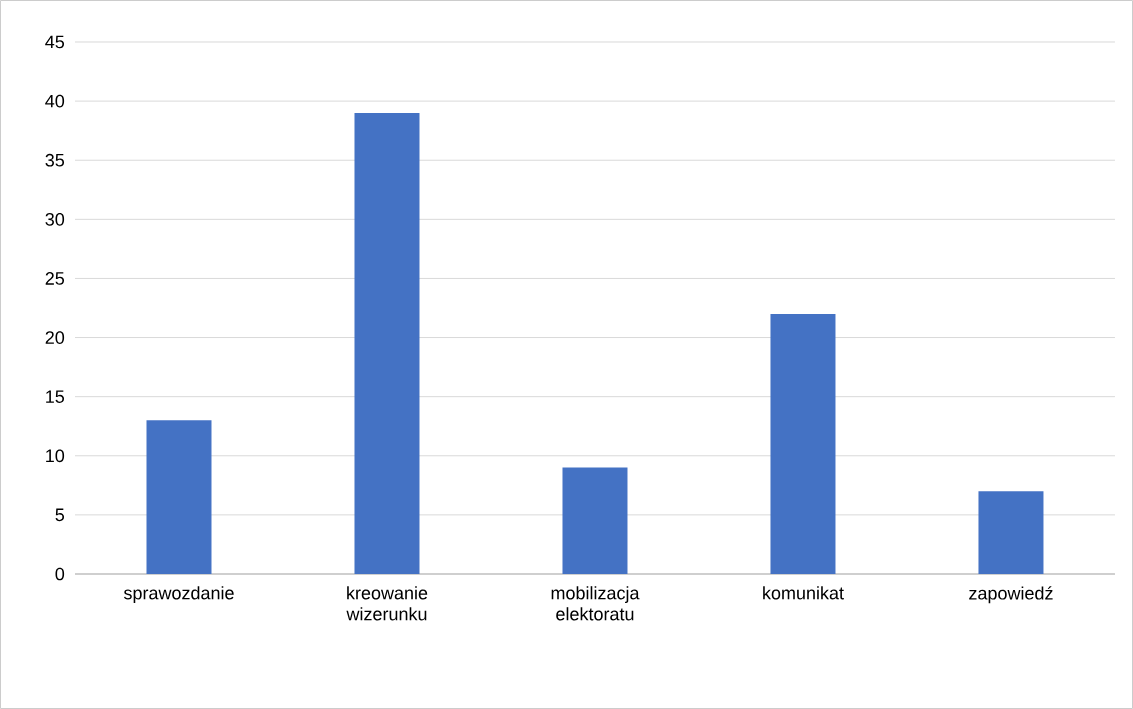 The image size is (1133, 709). What do you see at coordinates (55, 278) in the screenshot?
I see `y-tick-label: 25` at bounding box center [55, 278].